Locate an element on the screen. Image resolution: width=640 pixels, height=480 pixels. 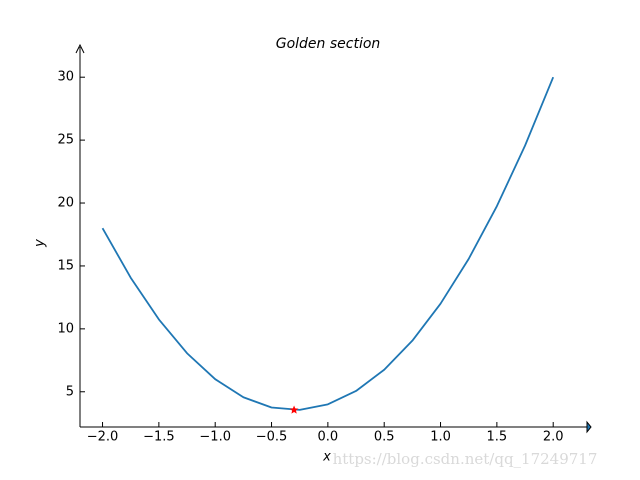
watermark: https://blog.csdn.net/qq_17249717 is located at coordinates (465, 459).